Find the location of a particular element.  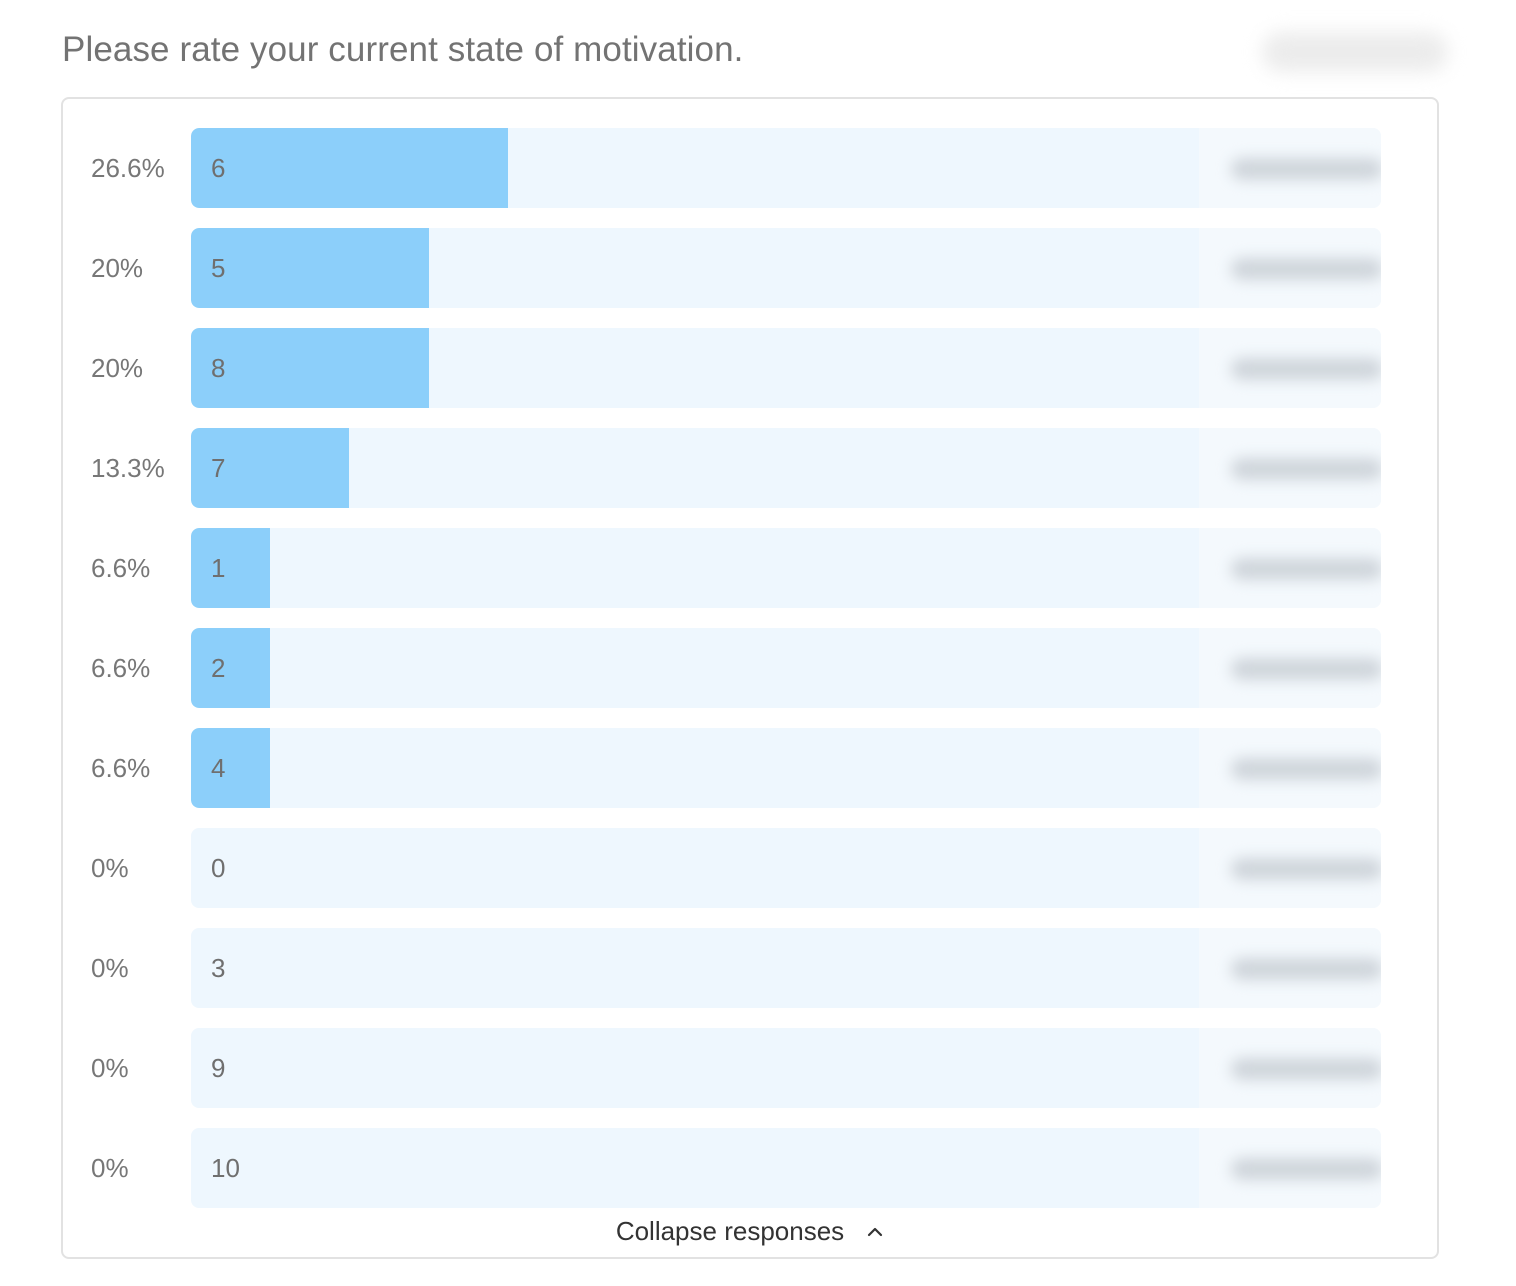

result-bar-track: 8 is located at coordinates (786, 368).